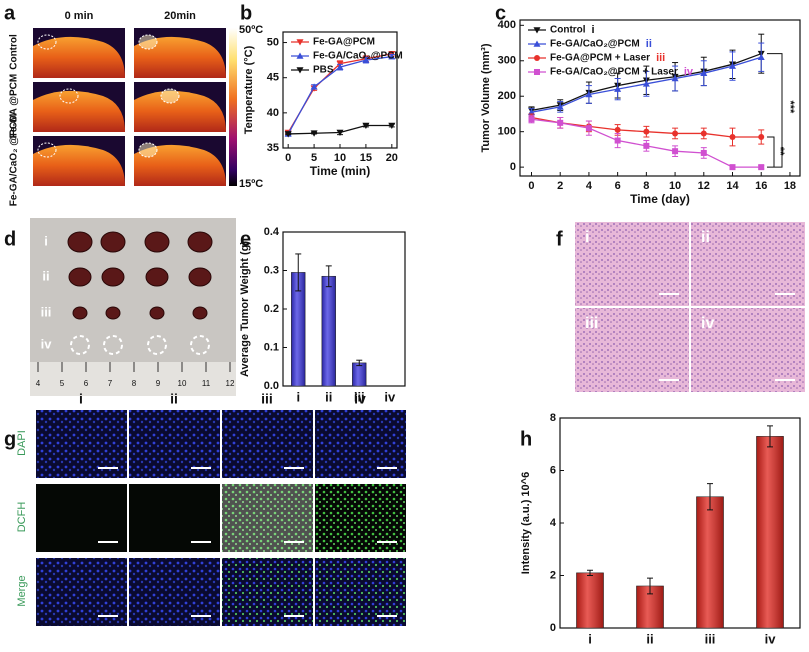 The image size is (809, 652). I want to click on x-tick-label: 8, so click(646, 186).